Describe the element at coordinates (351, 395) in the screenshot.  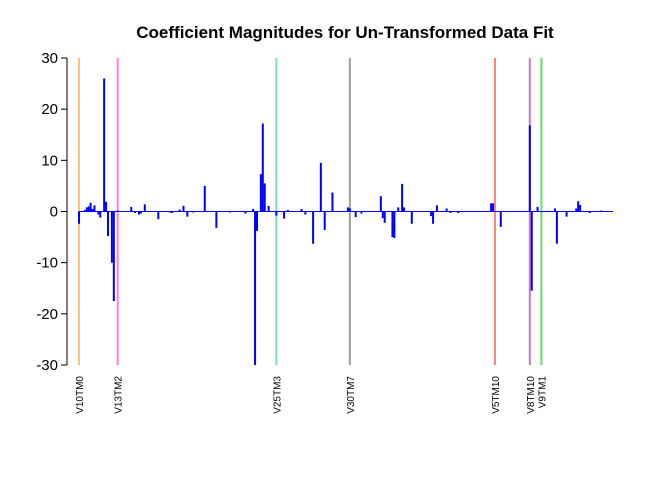
I see `group-marker-label-v30tm7: V30TM7` at that location.